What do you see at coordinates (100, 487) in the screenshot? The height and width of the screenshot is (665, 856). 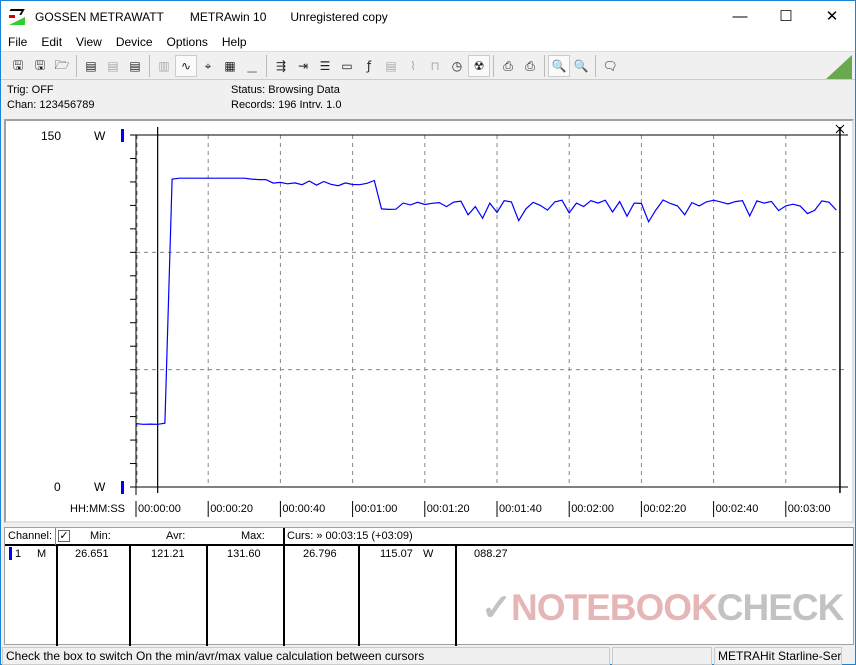 I see `y-unit-bottom: W` at bounding box center [100, 487].